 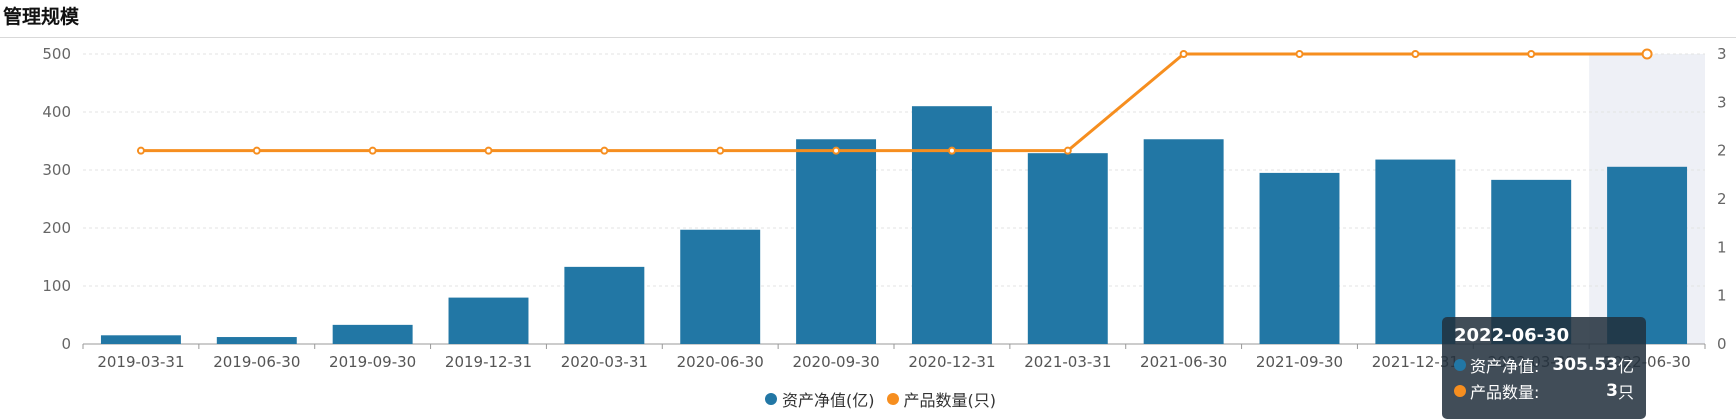 What do you see at coordinates (835, 362) in the screenshot?
I see `x-tick-label: 2020-09-30` at bounding box center [835, 362].